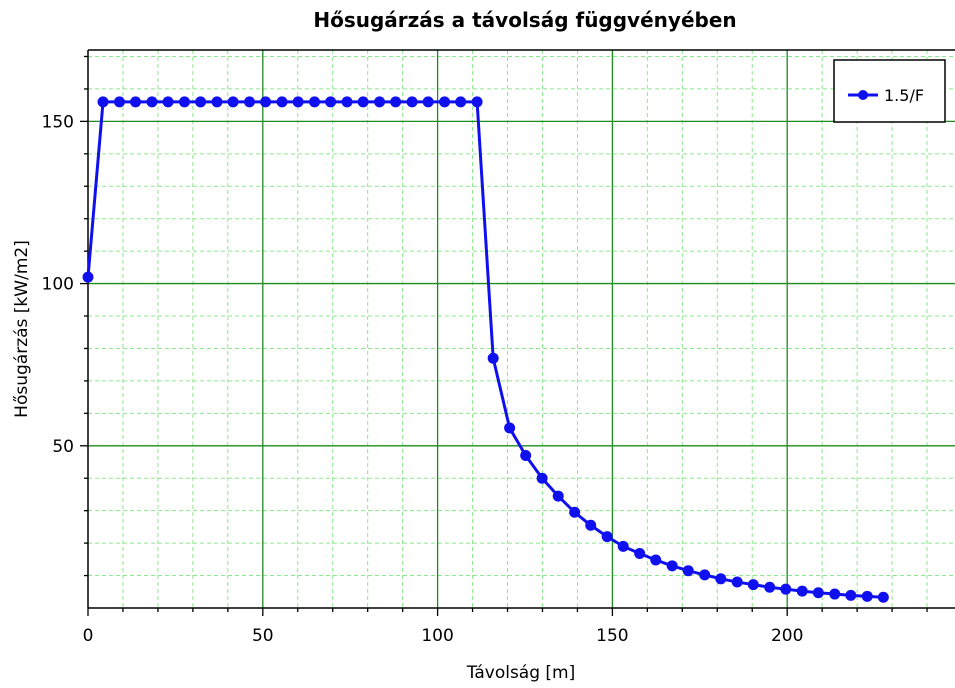 The image size is (955, 688). What do you see at coordinates (437, 636) in the screenshot?
I see `x-tick-label: 100` at bounding box center [437, 636].